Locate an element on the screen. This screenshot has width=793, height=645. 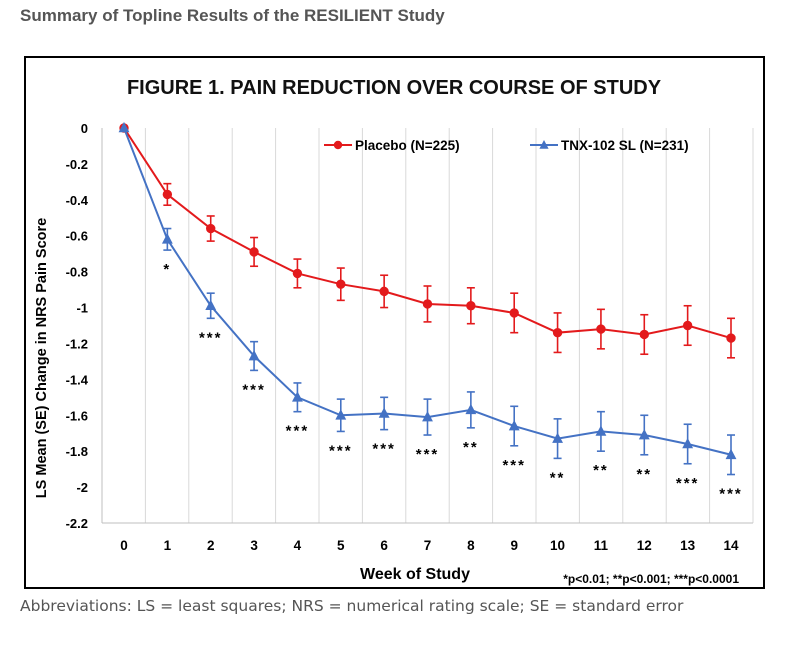
legend-label: TNX-102 SL (N=231) is located at coordinates (625, 145).